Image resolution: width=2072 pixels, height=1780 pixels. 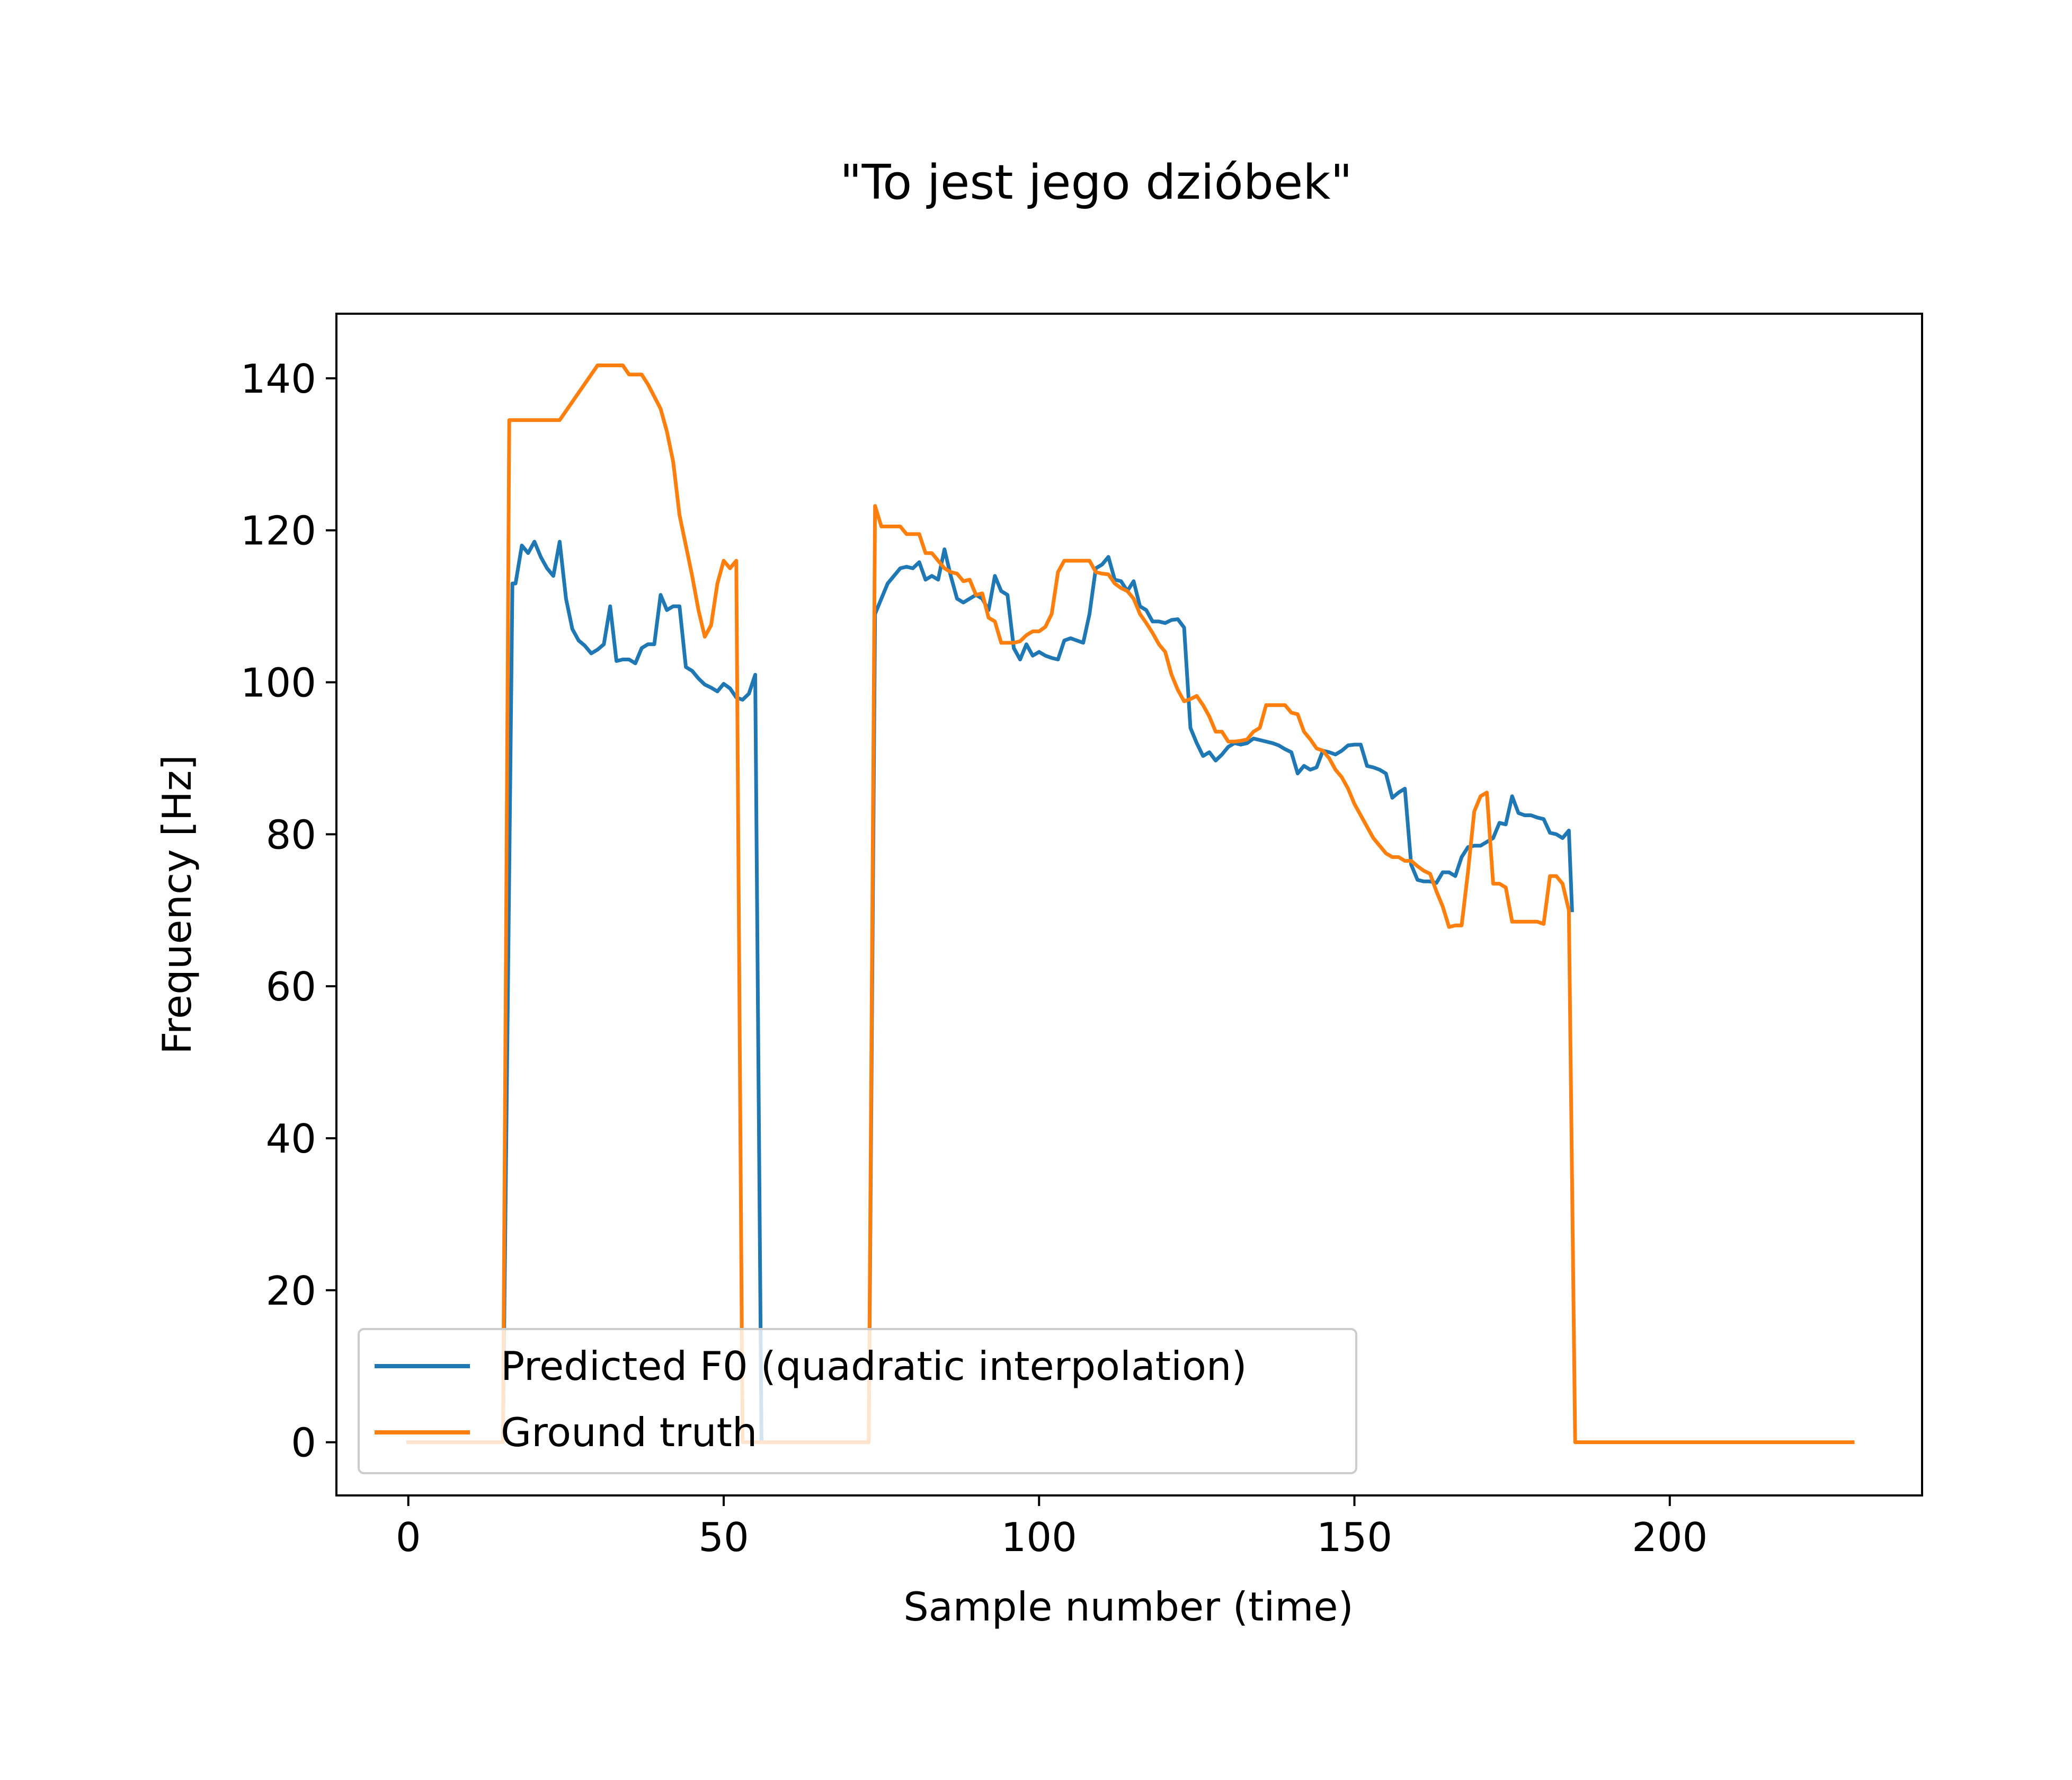 What do you see at coordinates (278, 531) in the screenshot?
I see `y-tick-label: 120` at bounding box center [278, 531].